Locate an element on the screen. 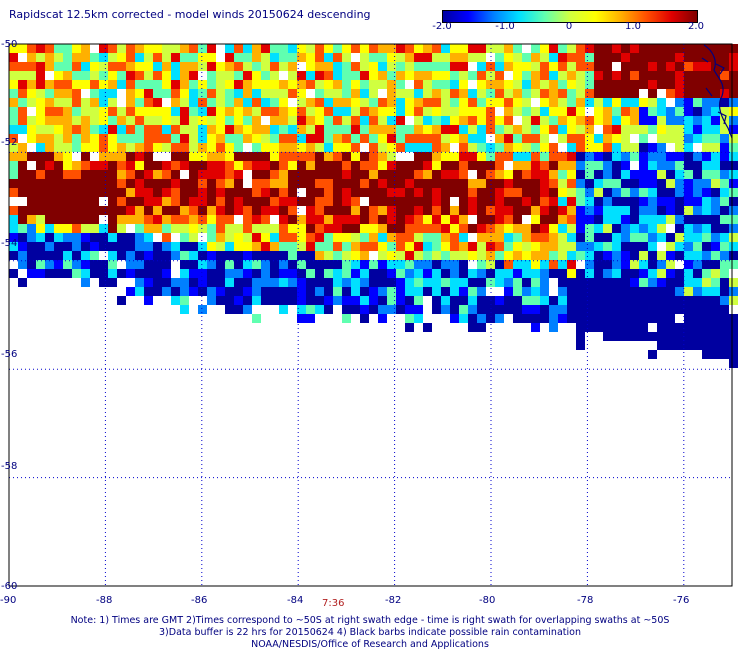  lon-label: -84 is located at coordinates (295, 600).